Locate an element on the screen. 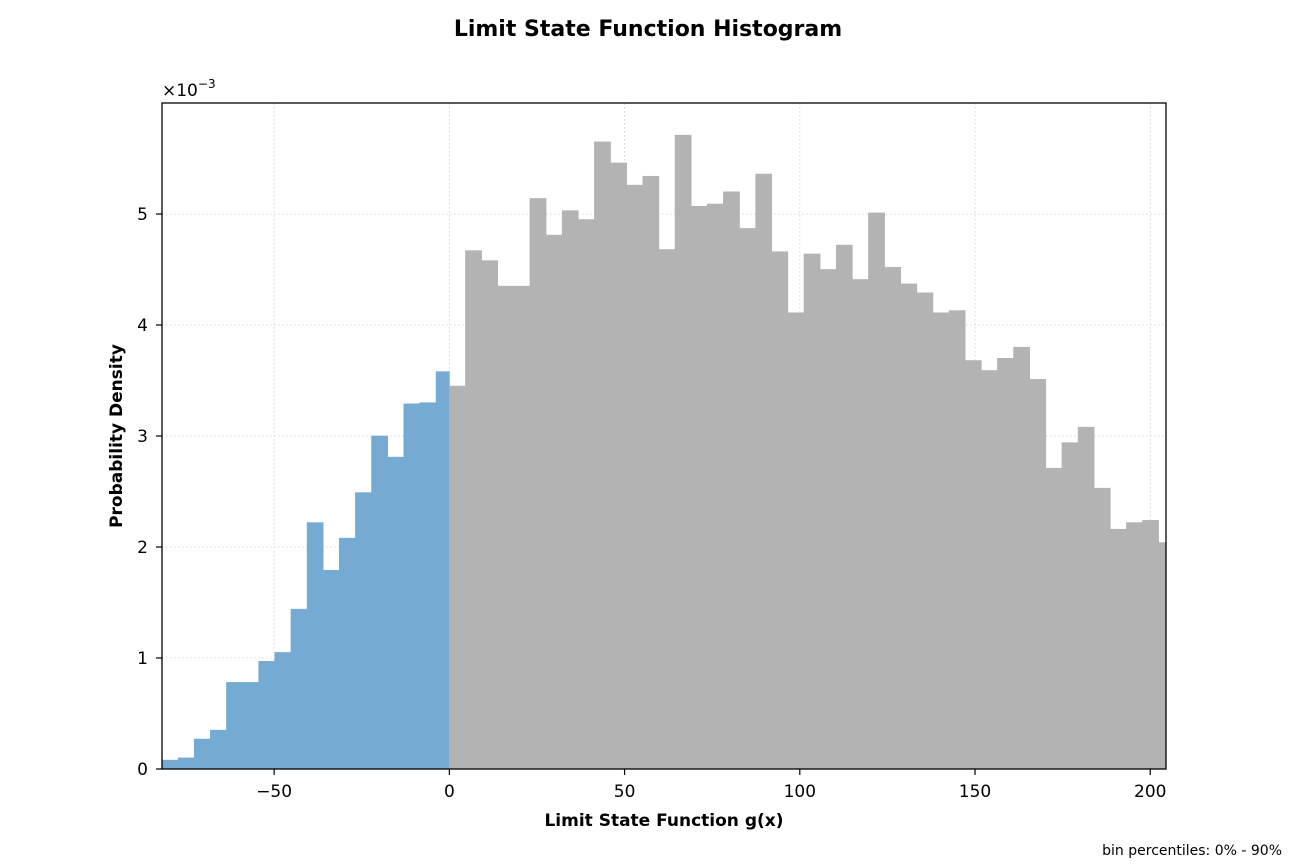 The width and height of the screenshot is (1296, 864). y-tick-label: 0 is located at coordinates (142, 770).